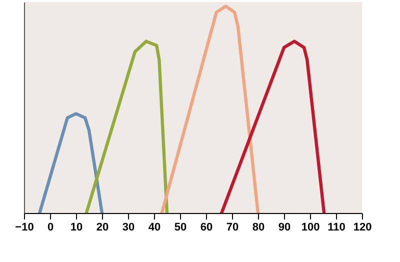 This screenshot has height=262, width=400. Describe the element at coordinates (337, 228) in the screenshot. I see `x-tick-label: 110` at that location.